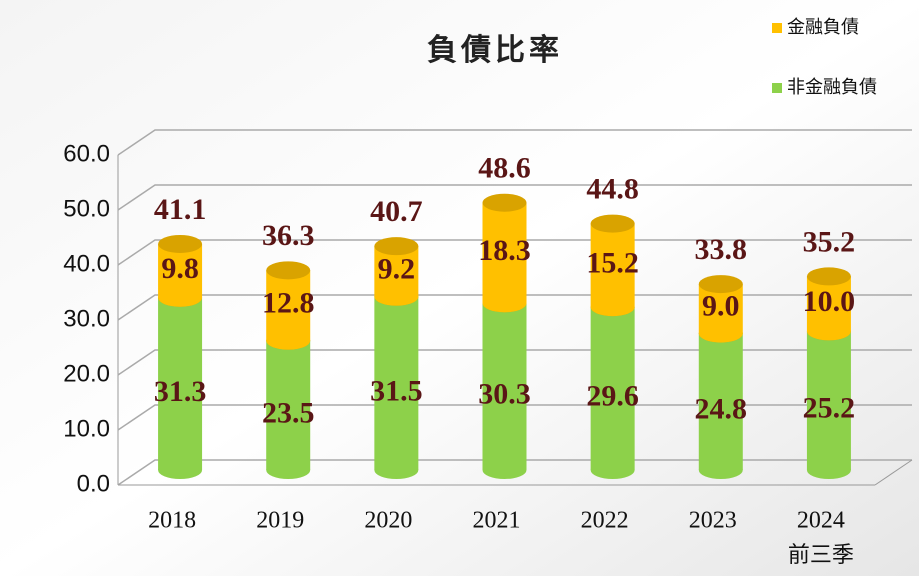 Image resolution: width=919 pixels, height=576 pixels. What do you see at coordinates (612, 395) in the screenshot?
I see `value-label: 29.6` at bounding box center [612, 395].